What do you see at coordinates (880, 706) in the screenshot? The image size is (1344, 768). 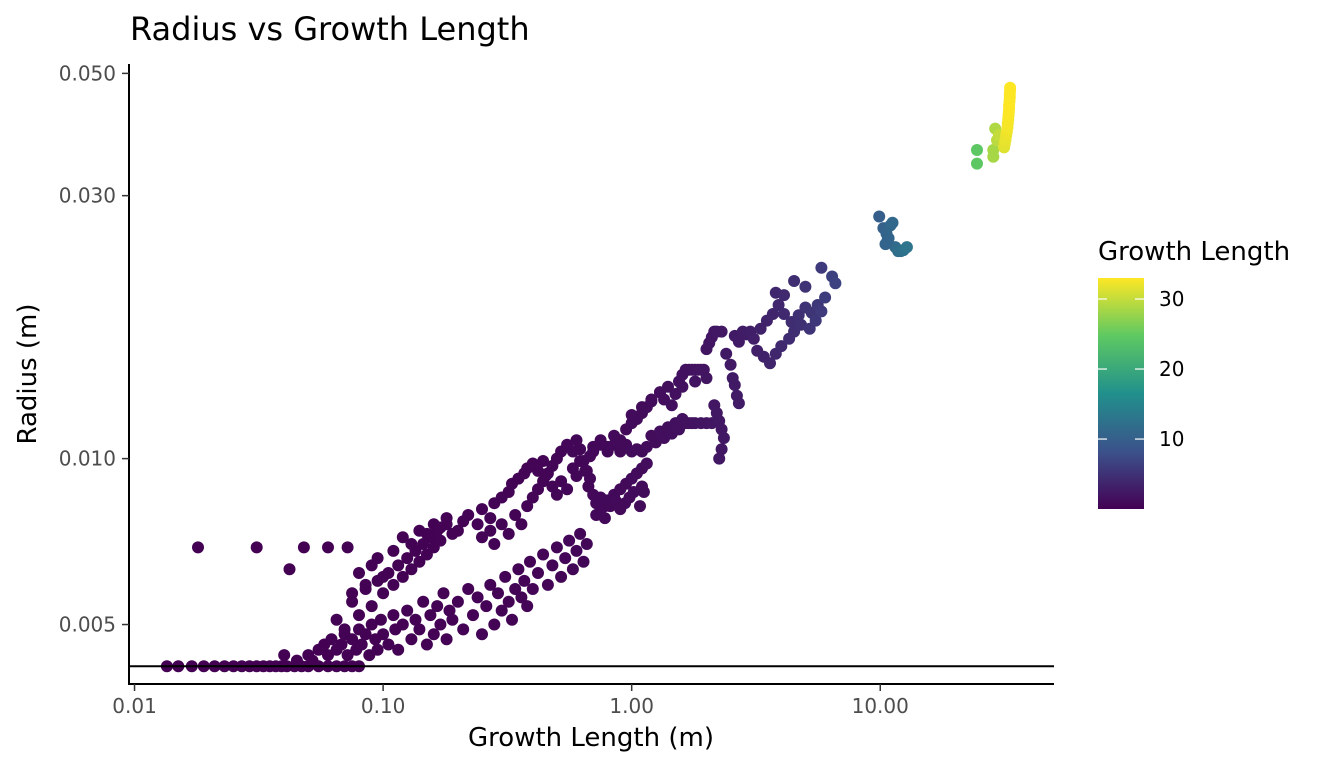 I see `x-tick-label: 10.00` at bounding box center [880, 706].